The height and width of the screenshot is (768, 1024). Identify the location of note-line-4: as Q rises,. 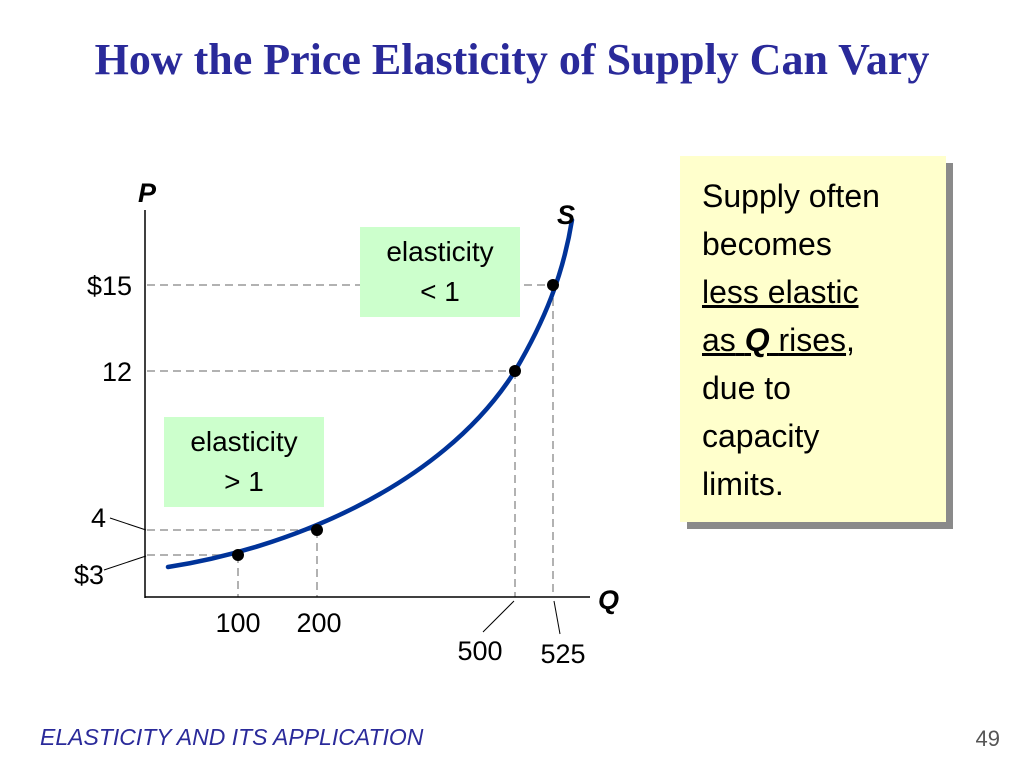
(824, 340).